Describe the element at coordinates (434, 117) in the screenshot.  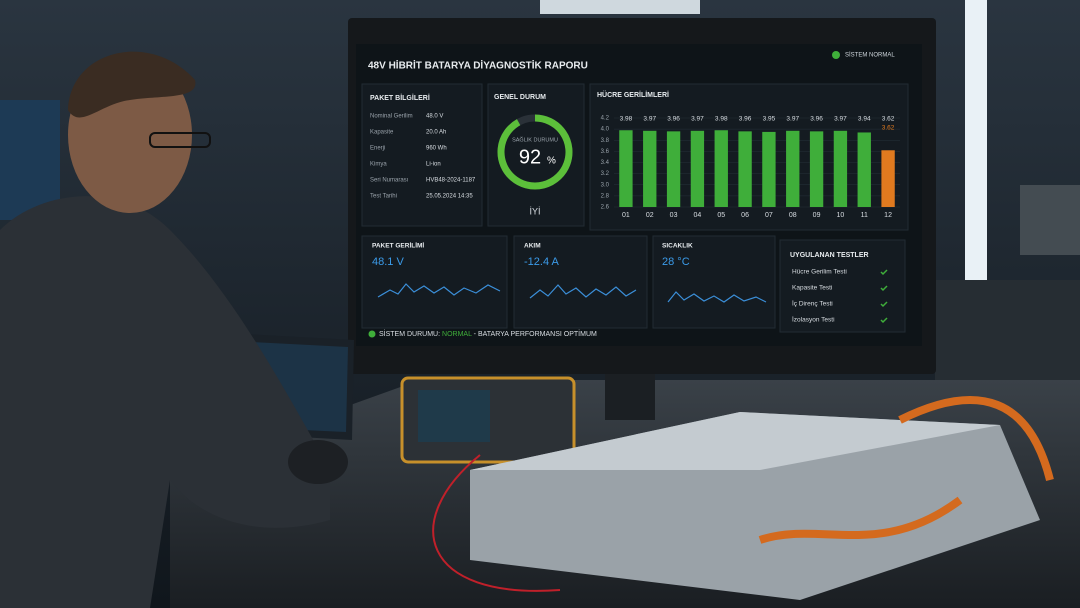
I see `info-value: 48.0 V` at that location.